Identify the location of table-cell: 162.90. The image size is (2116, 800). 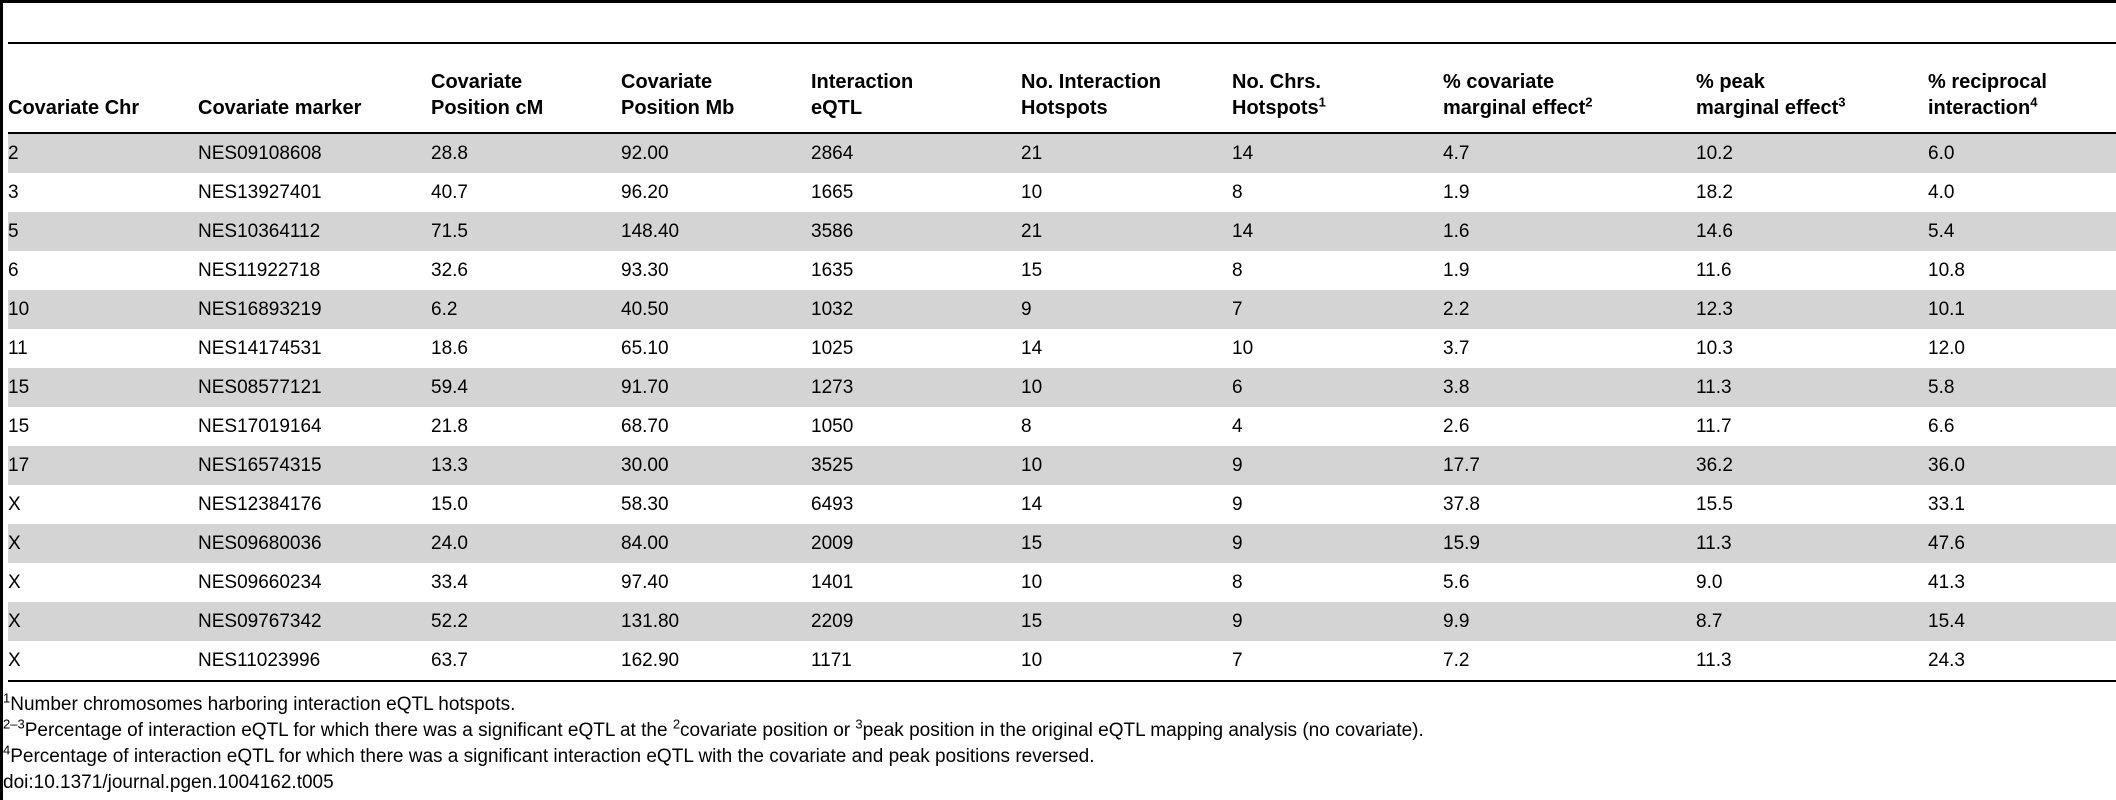
(716, 661).